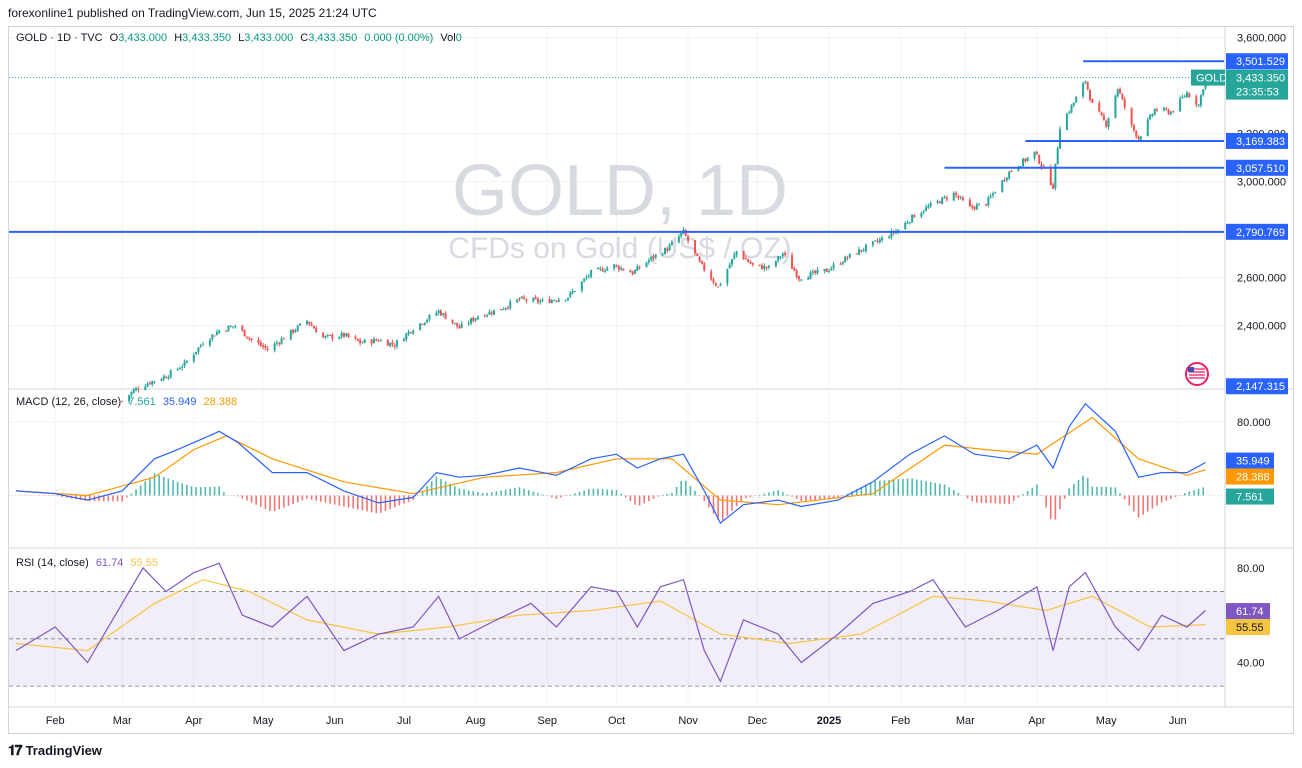  What do you see at coordinates (1257, 386) in the screenshot?
I see `level-price-tag` at bounding box center [1257, 386].